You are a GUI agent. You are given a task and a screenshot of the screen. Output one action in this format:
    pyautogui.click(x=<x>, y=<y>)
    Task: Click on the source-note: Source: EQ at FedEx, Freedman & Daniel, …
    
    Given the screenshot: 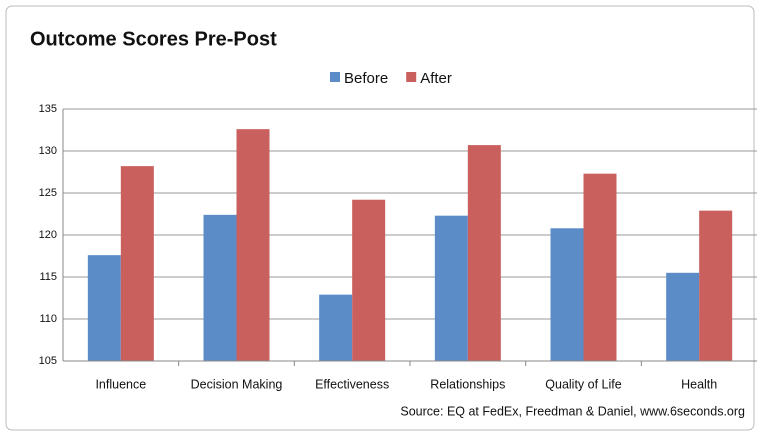 What is the action you would take?
    pyautogui.click(x=572, y=411)
    